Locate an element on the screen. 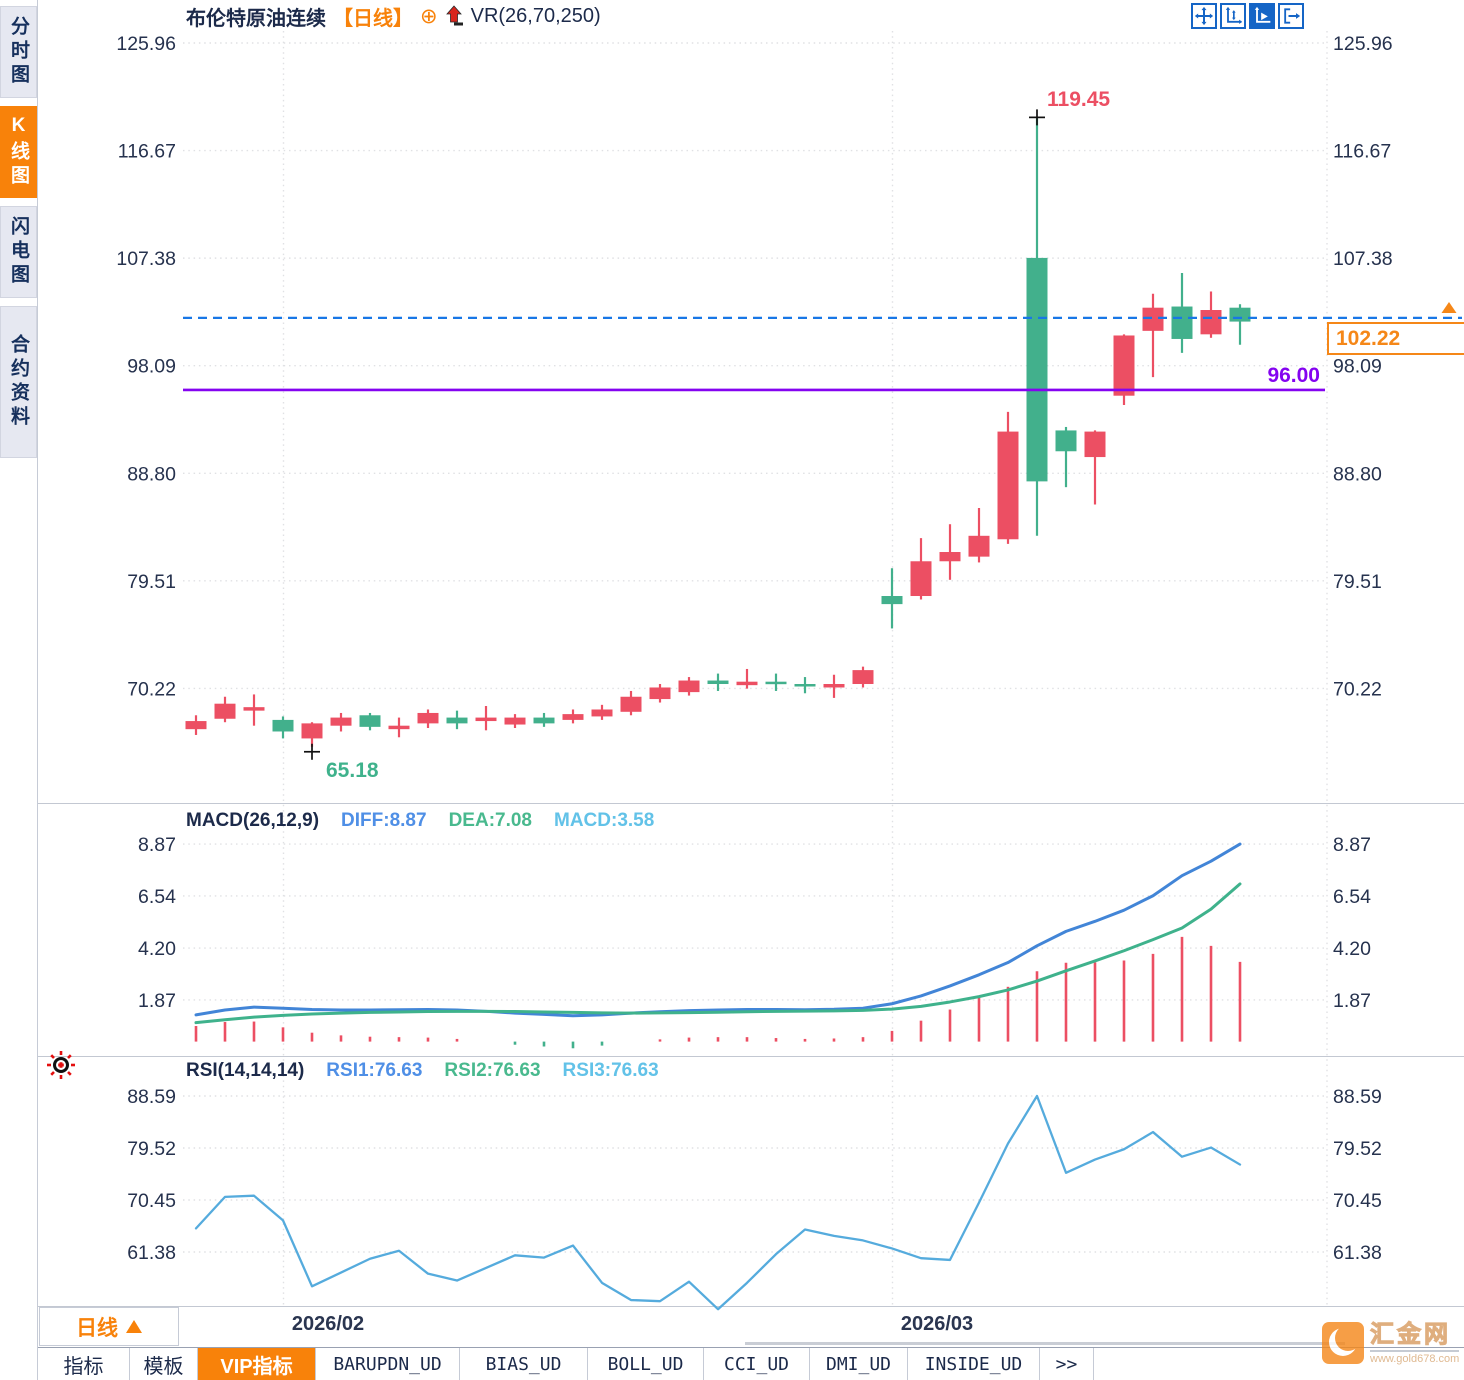 The image size is (1464, 1380). indicator-tab-4: BIAS_UD is located at coordinates (524, 1364).